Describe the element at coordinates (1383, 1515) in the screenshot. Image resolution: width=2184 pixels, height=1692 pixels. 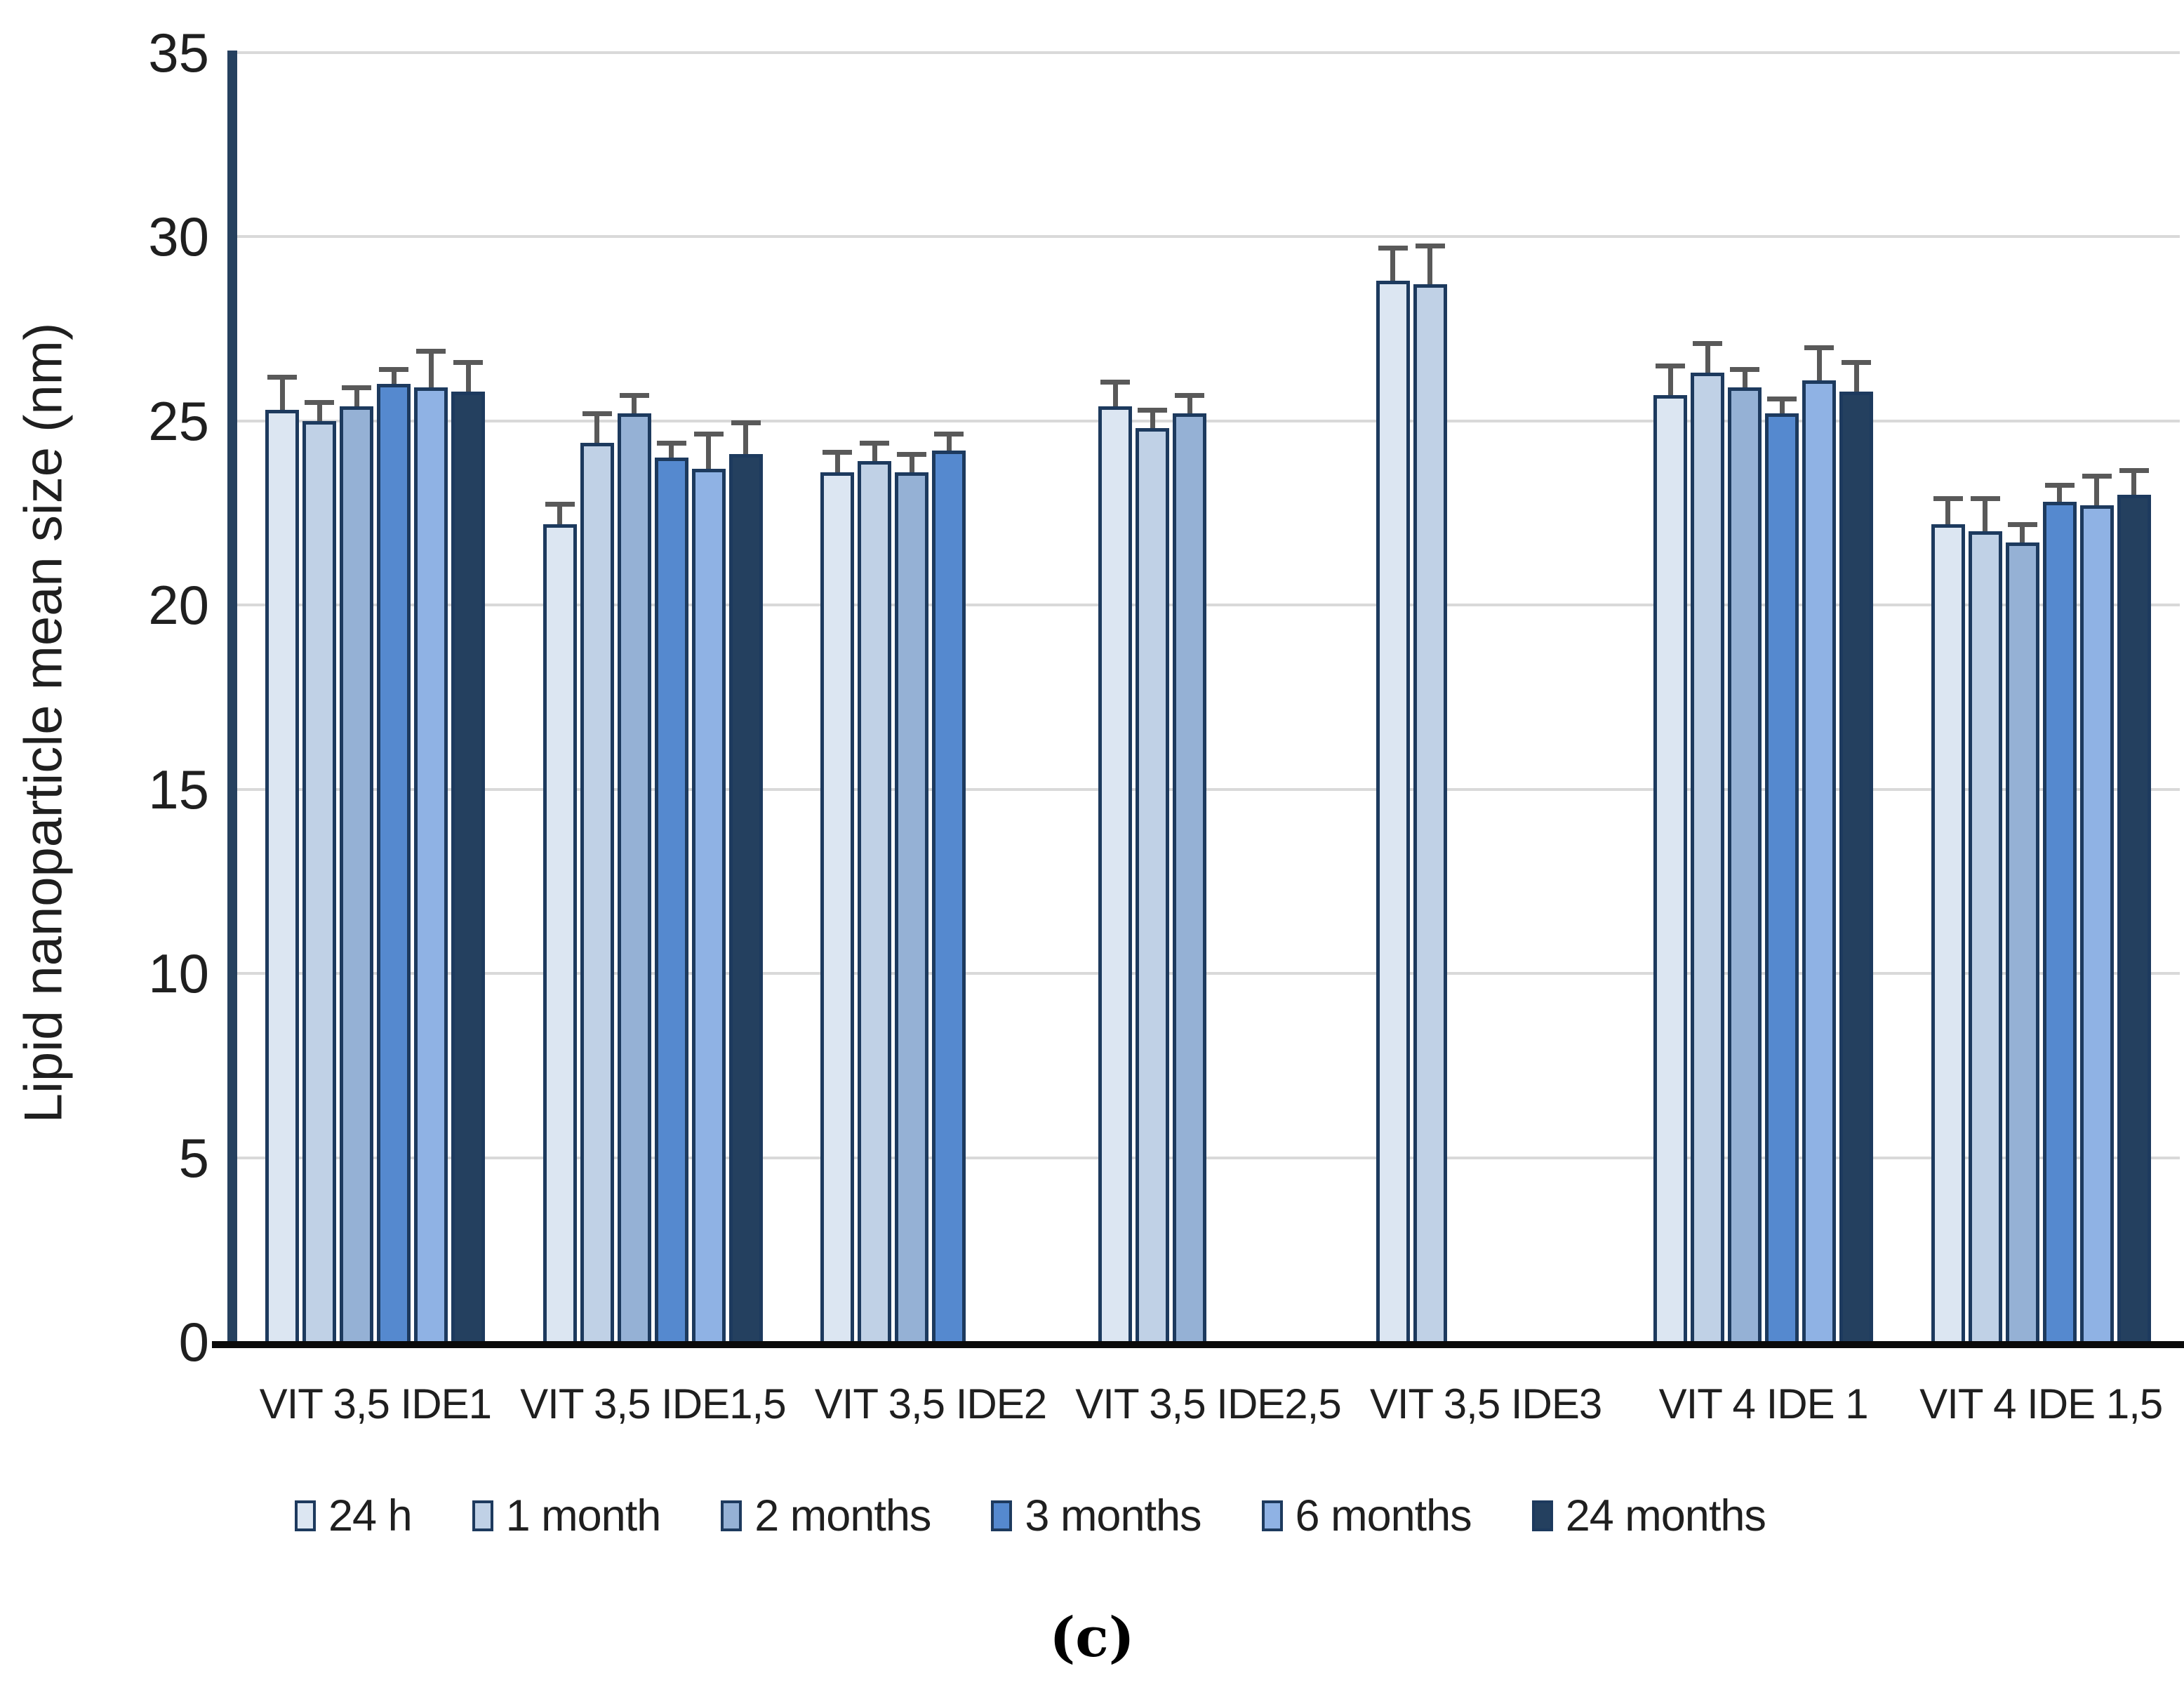
I see `legend-label: 6 months` at that location.